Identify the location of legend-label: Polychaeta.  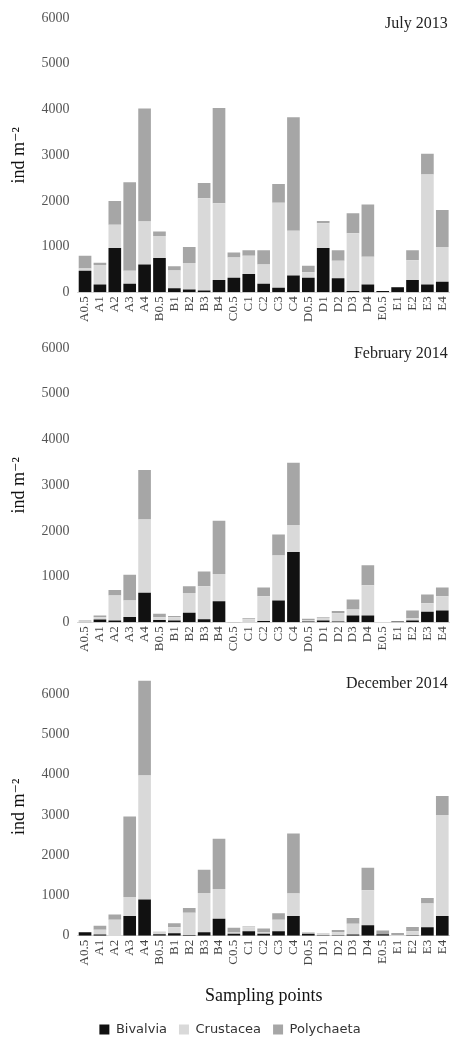
(325, 1028).